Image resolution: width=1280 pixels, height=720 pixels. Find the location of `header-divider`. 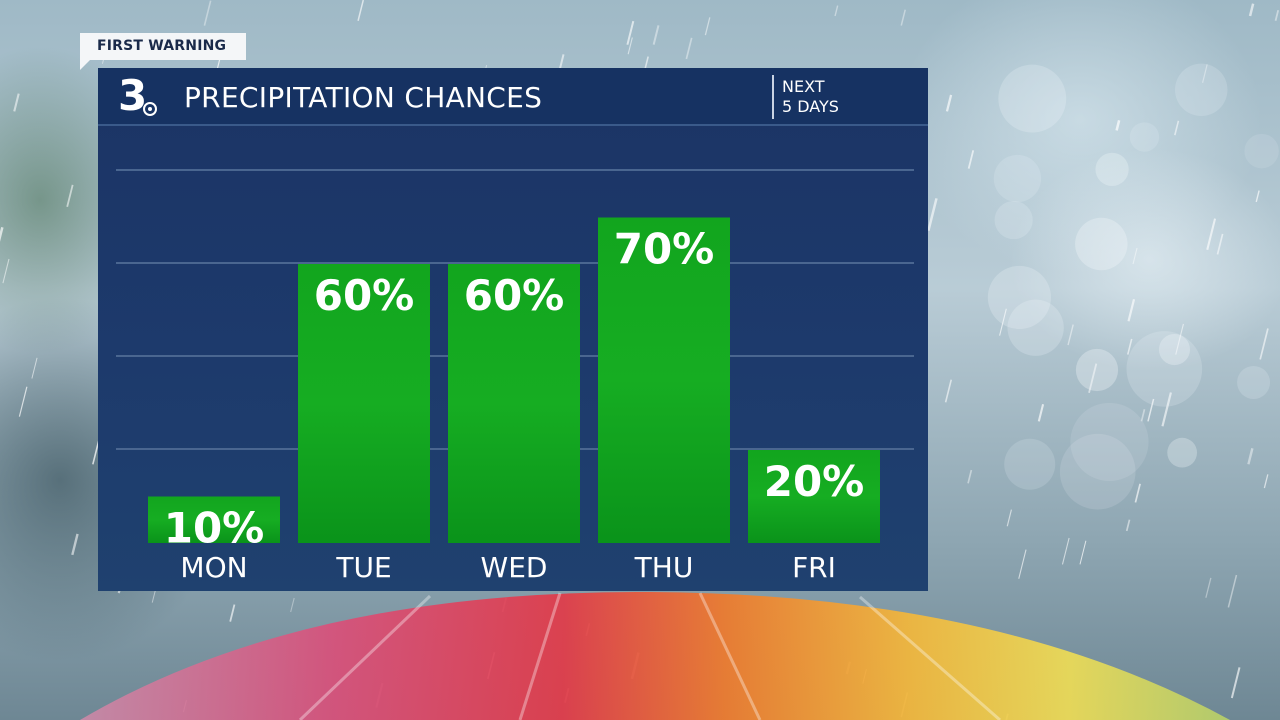

header-divider is located at coordinates (773, 97).